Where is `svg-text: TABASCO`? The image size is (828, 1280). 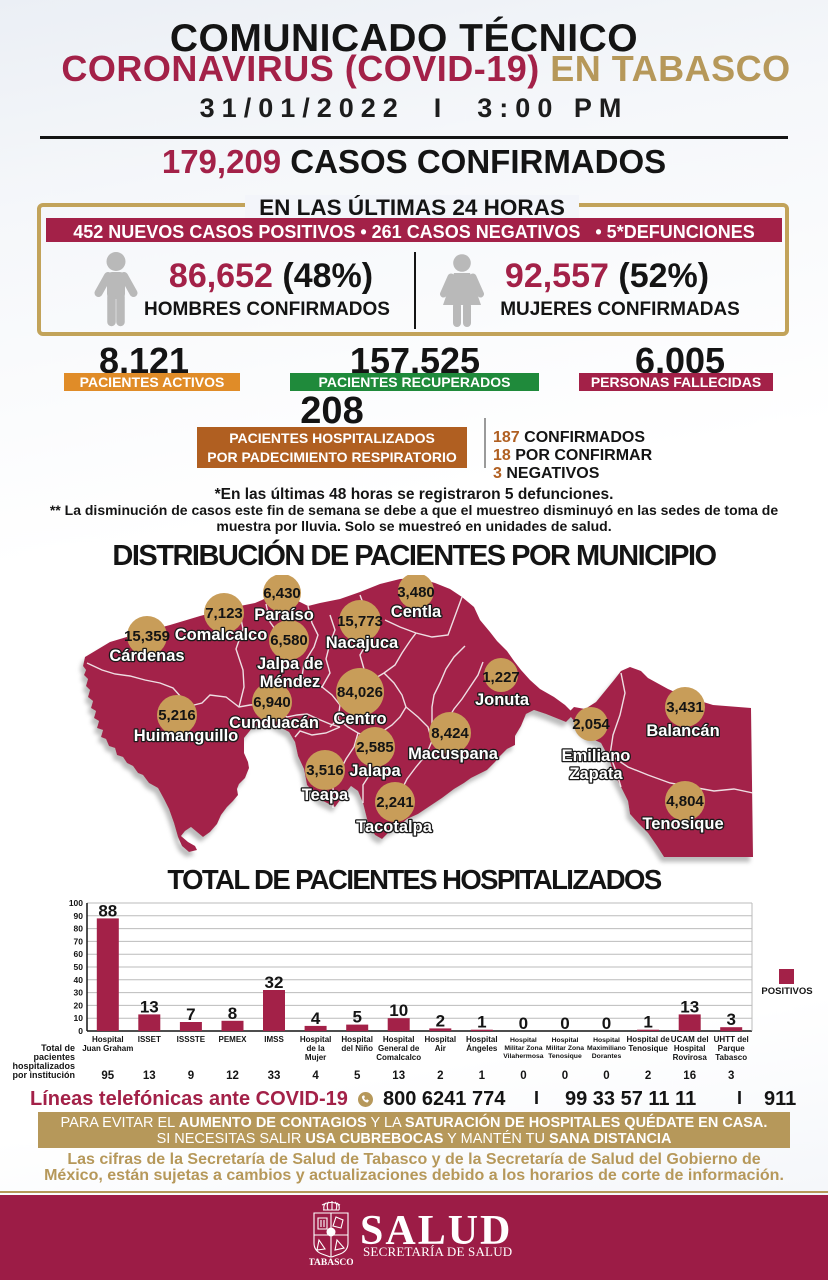
svg-text: TABASCO is located at coordinates (331, 1263).